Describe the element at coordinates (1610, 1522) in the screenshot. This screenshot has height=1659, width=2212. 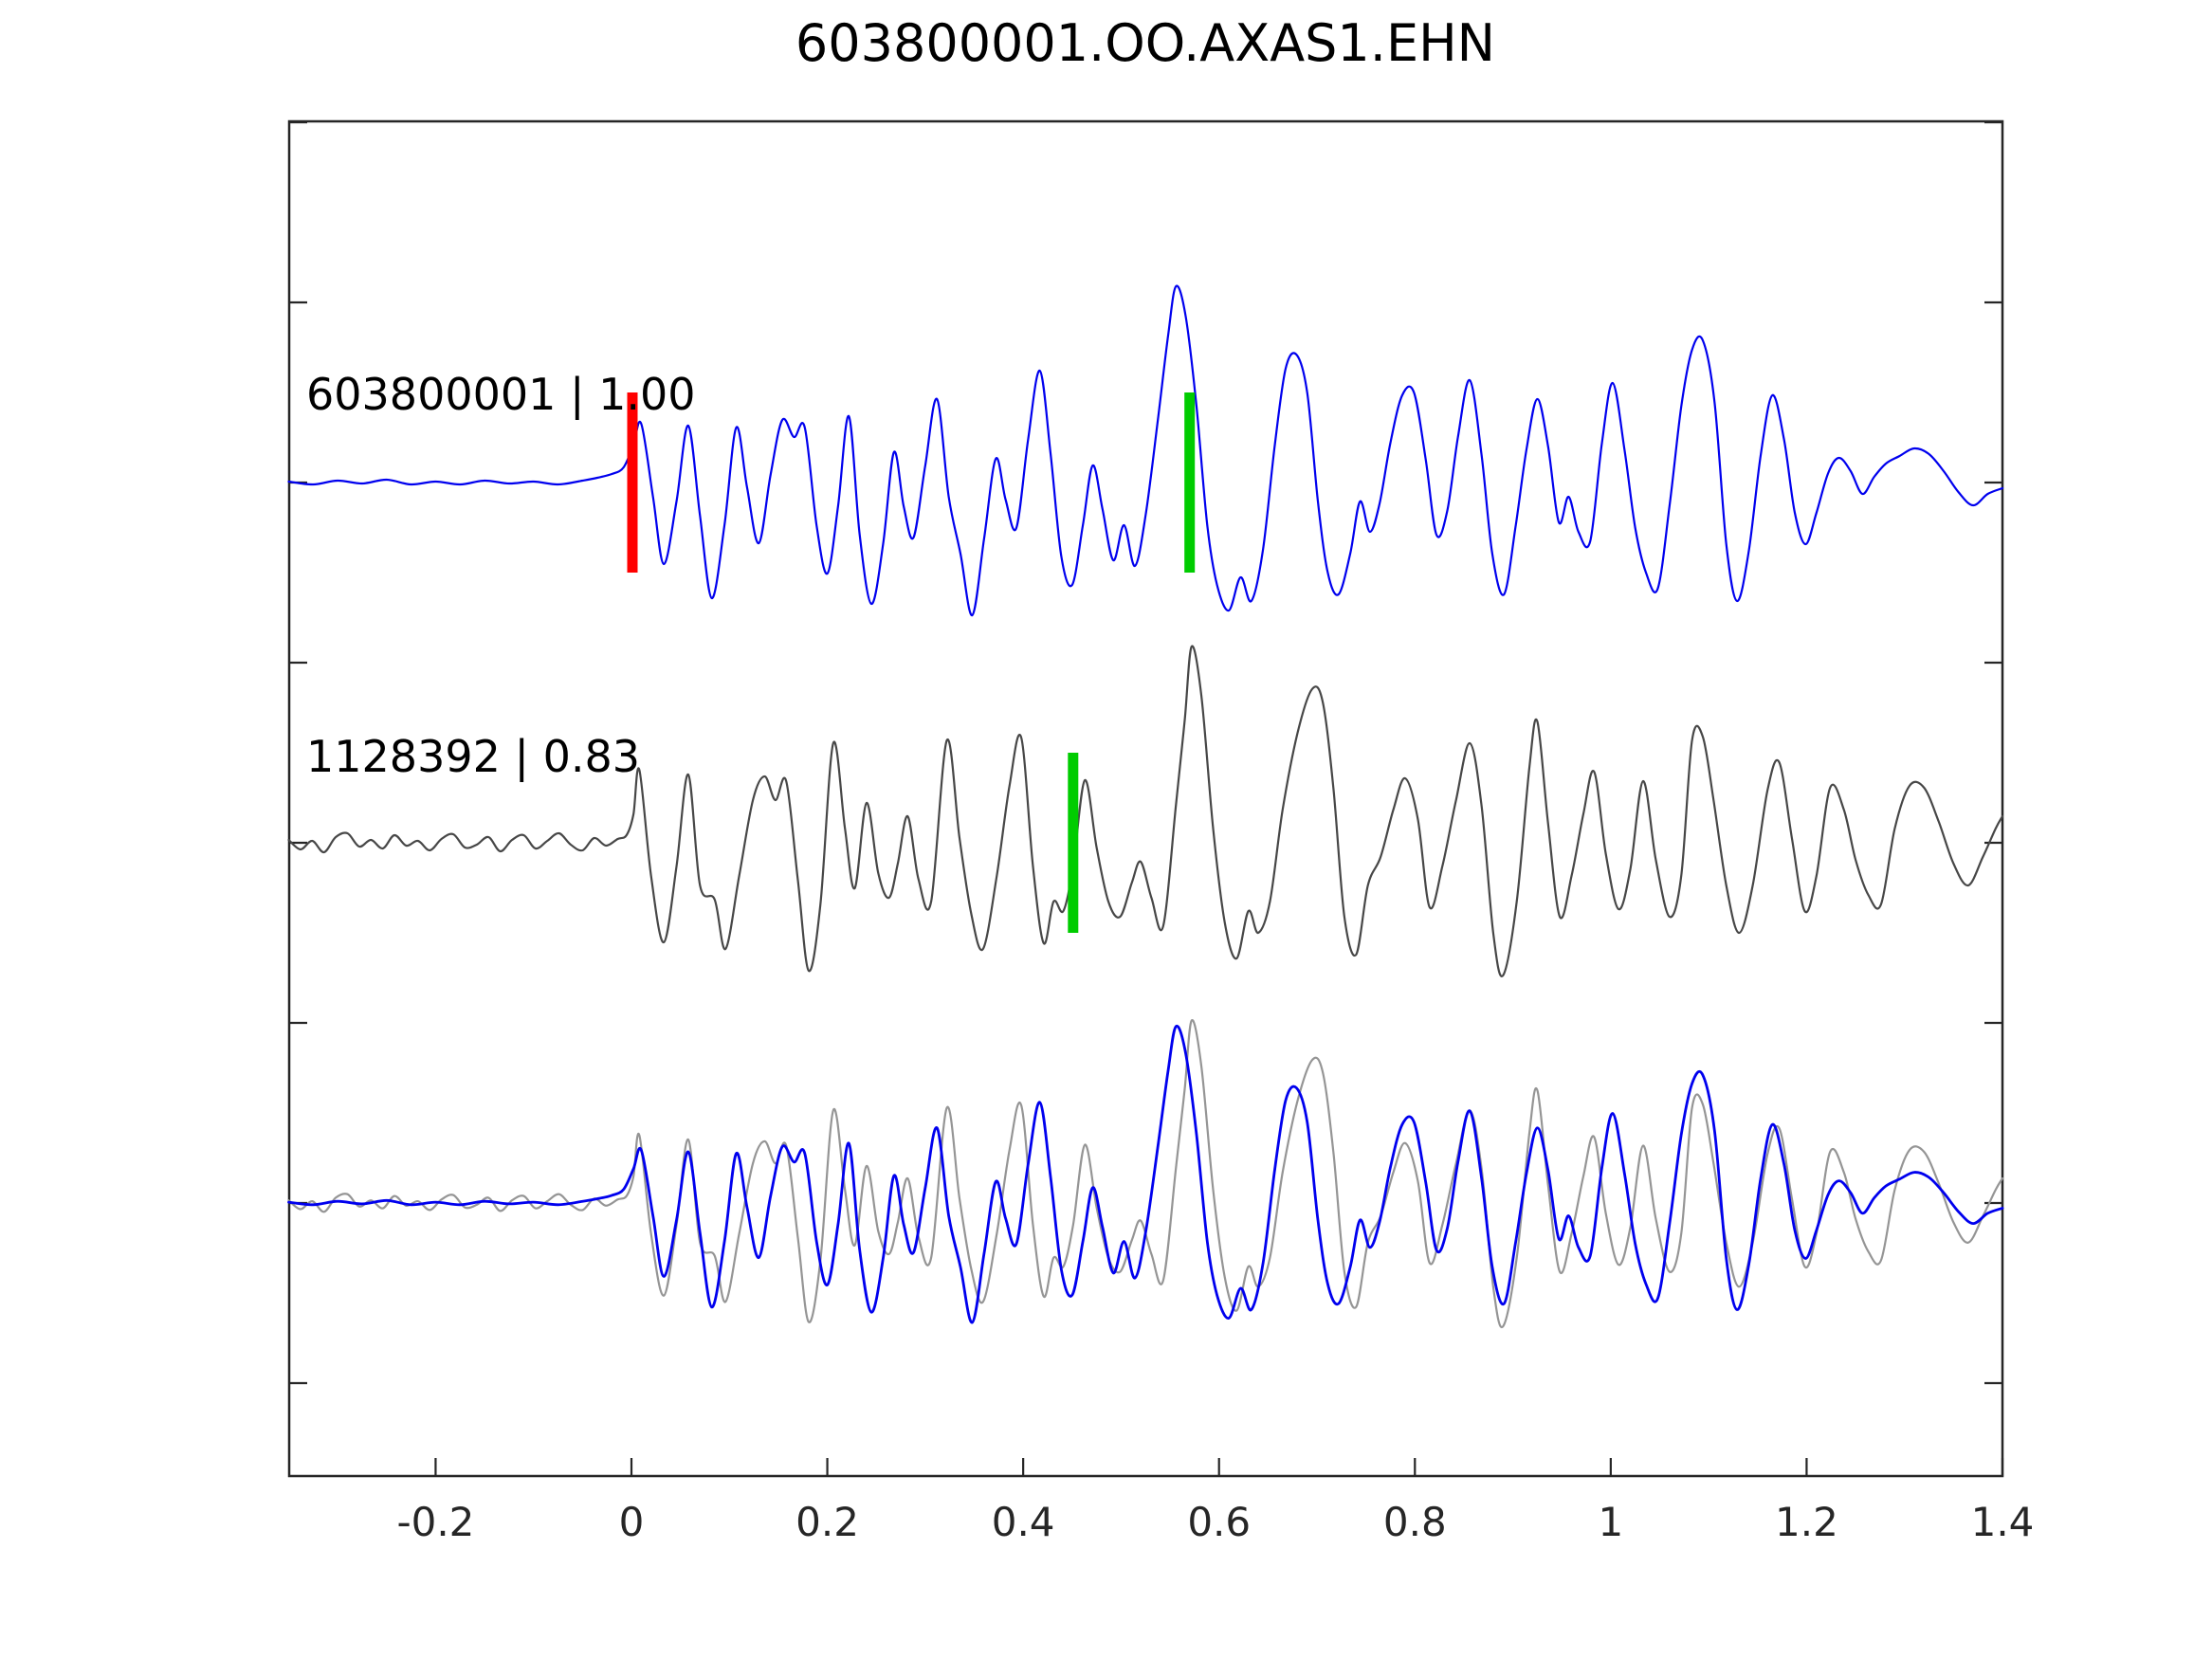
I see `x-tick-label: 1` at that location.